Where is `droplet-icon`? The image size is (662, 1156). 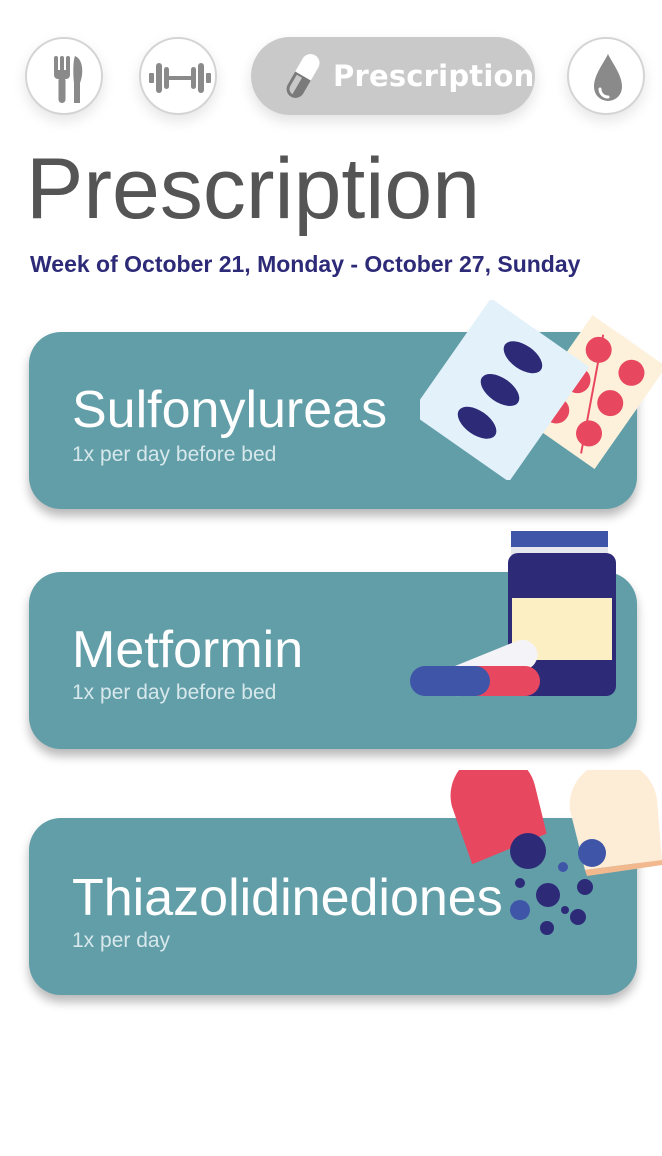
droplet-icon is located at coordinates (608, 77).